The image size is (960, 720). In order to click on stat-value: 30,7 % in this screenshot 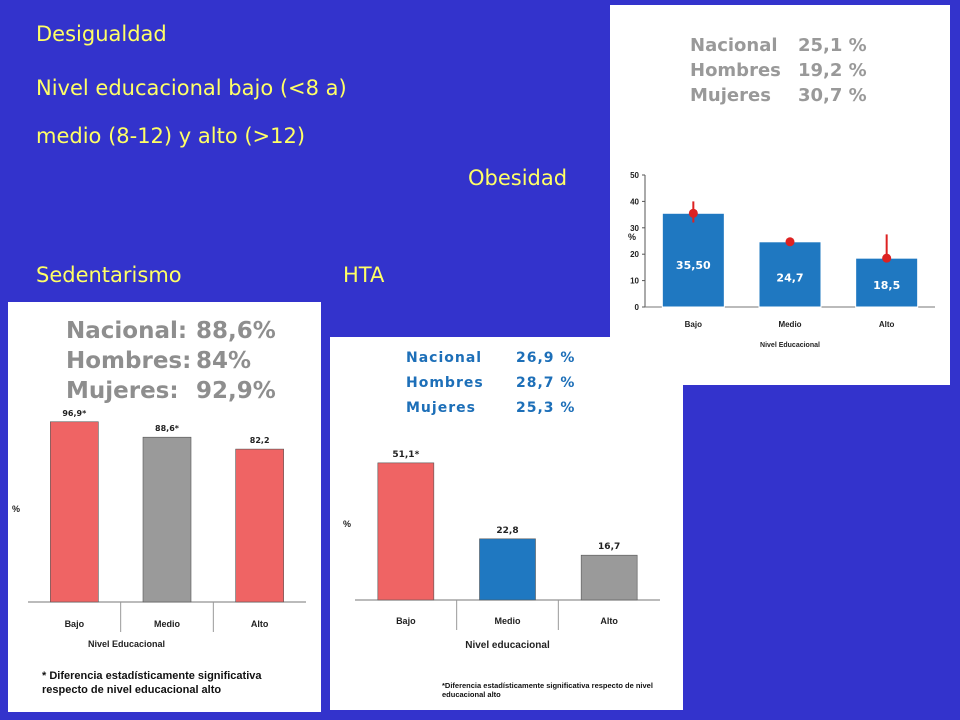, I will do `click(832, 95)`.